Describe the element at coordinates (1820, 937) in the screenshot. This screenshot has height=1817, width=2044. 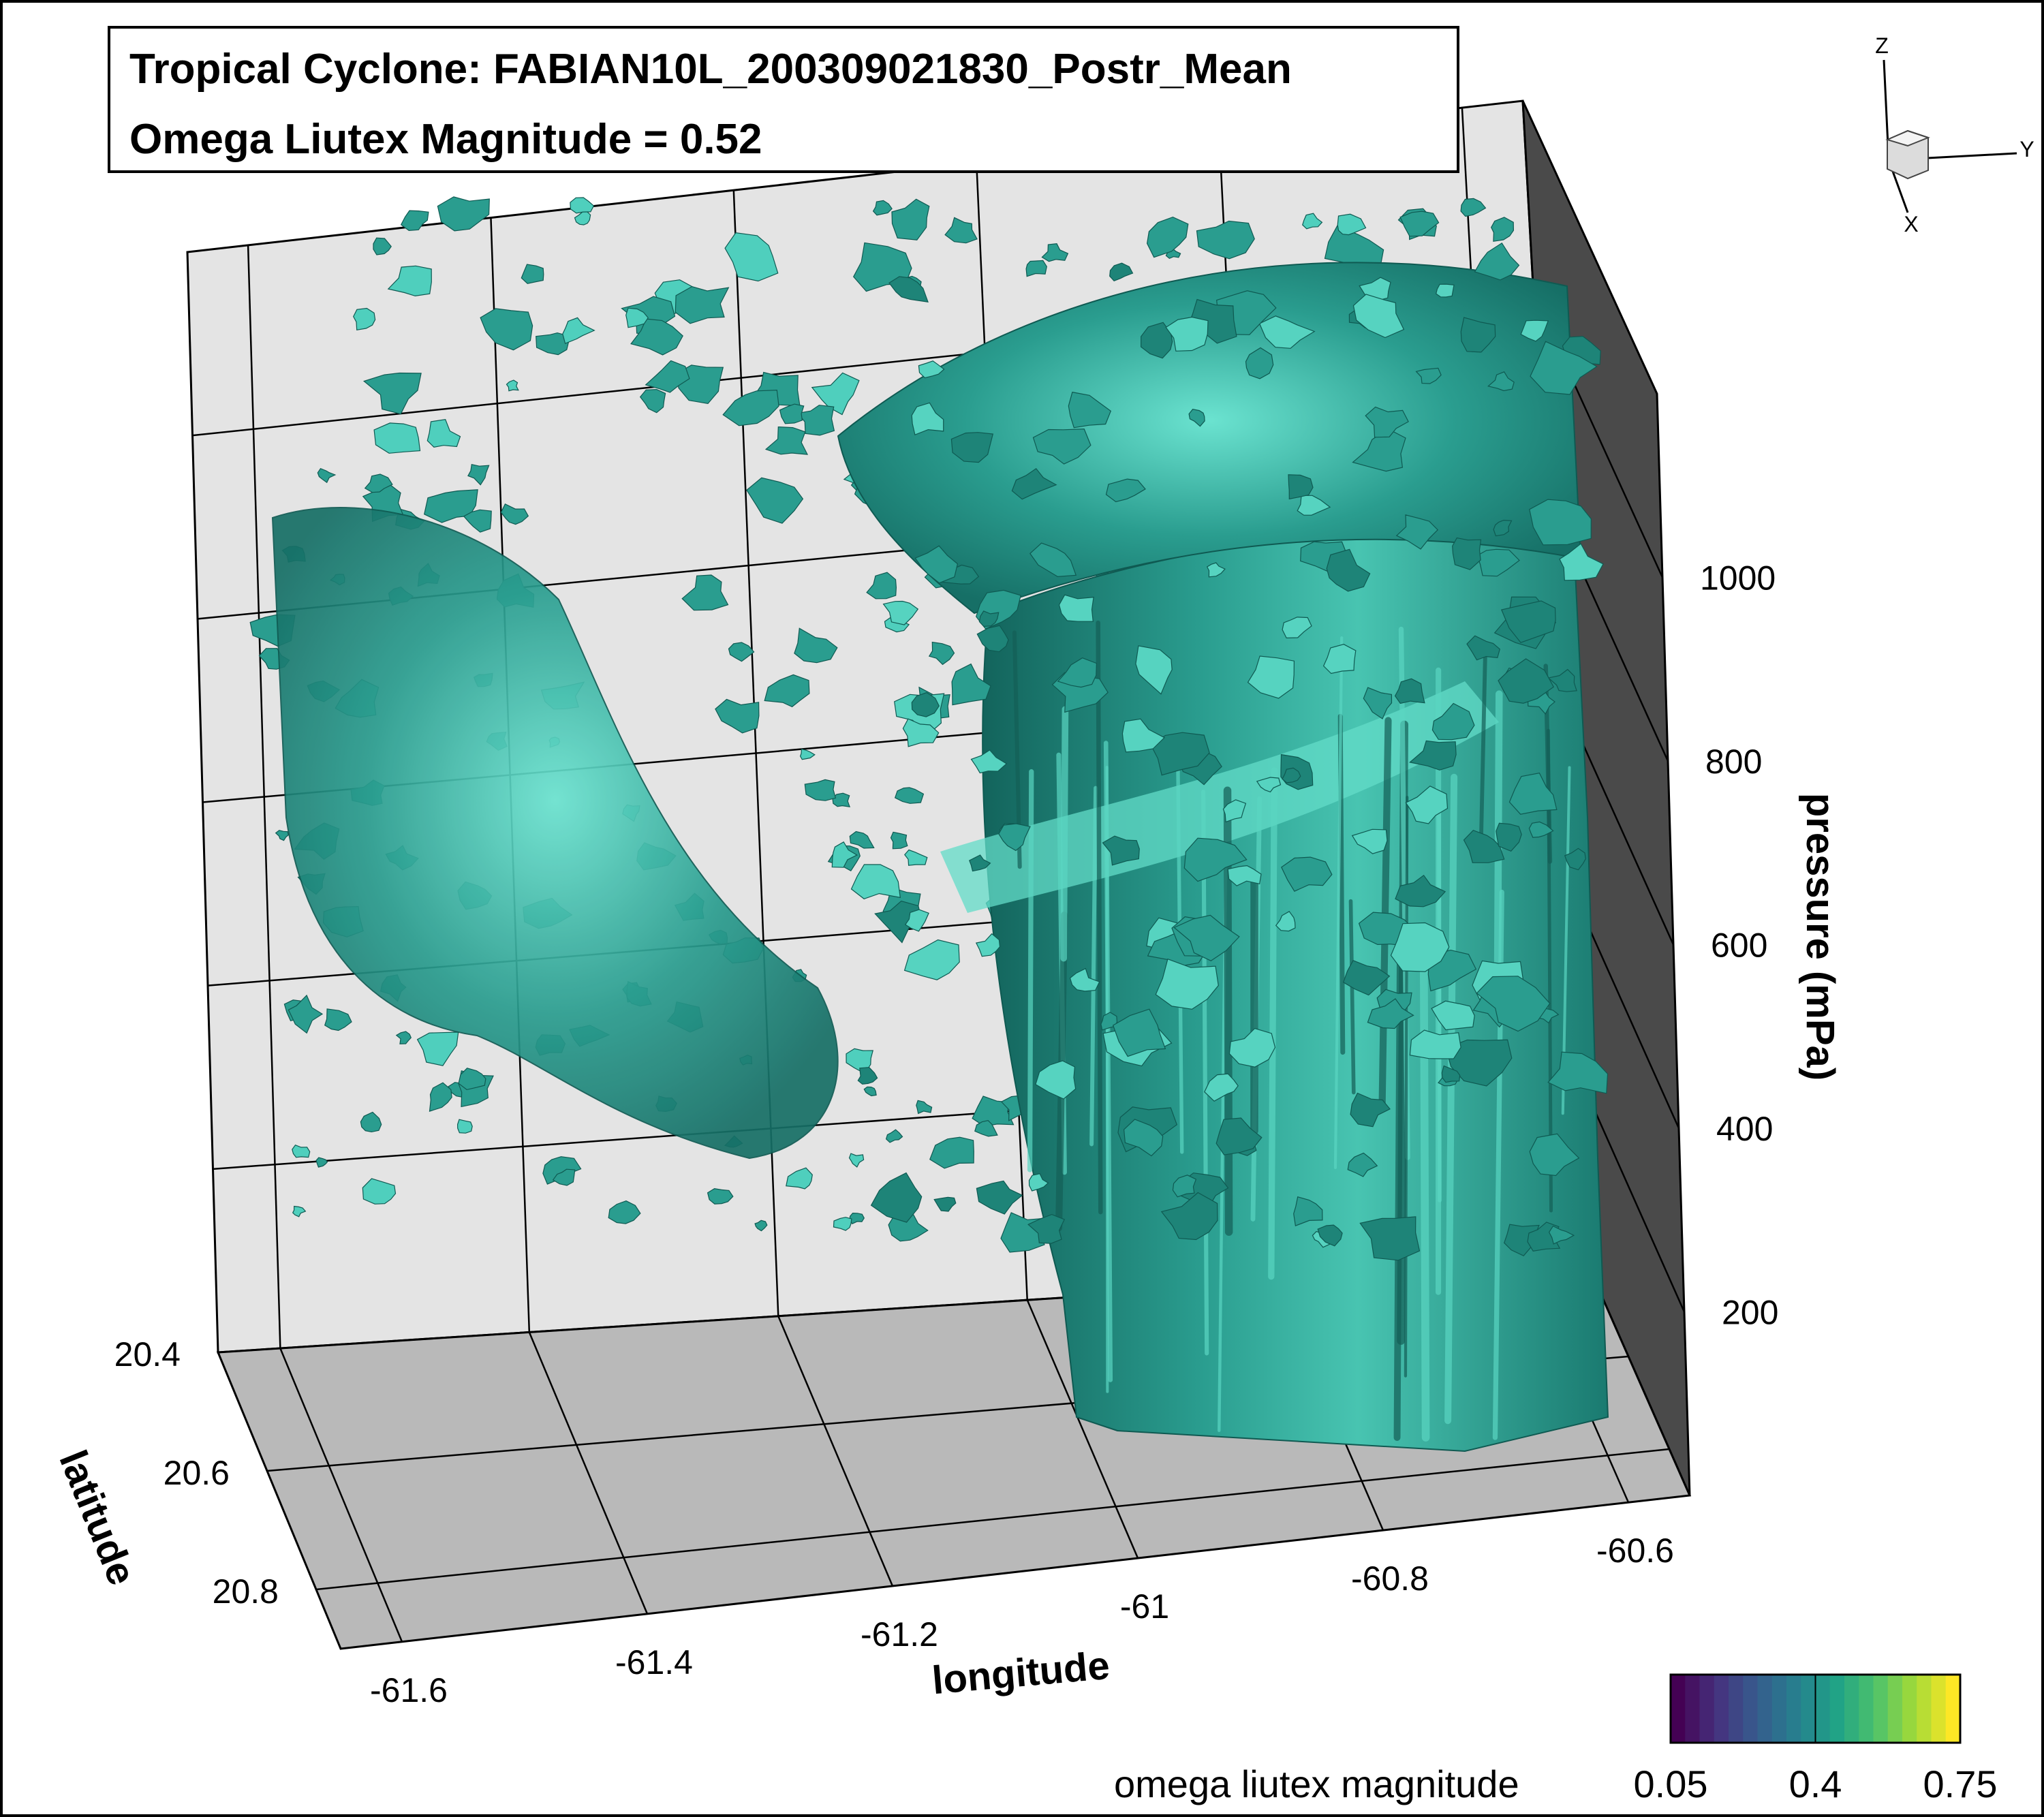
I see `z-axis-title: pressure (mPa)` at that location.